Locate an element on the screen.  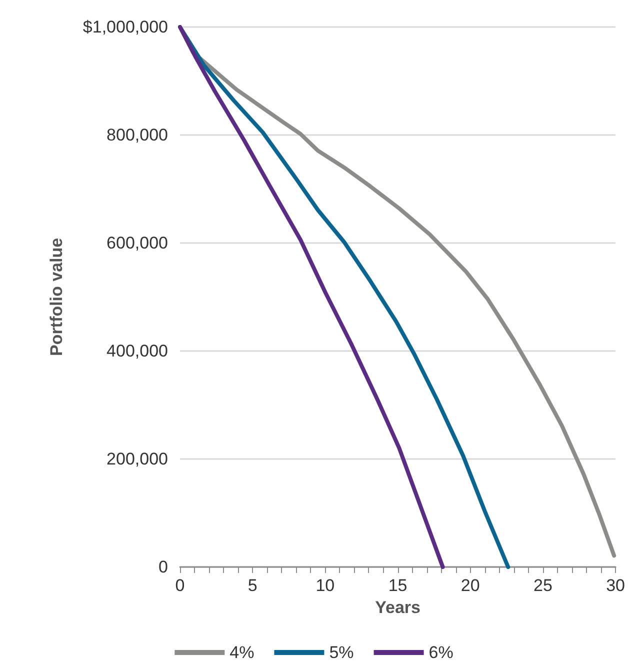
y-axis-title: Portfolio value is located at coordinates (56, 297).